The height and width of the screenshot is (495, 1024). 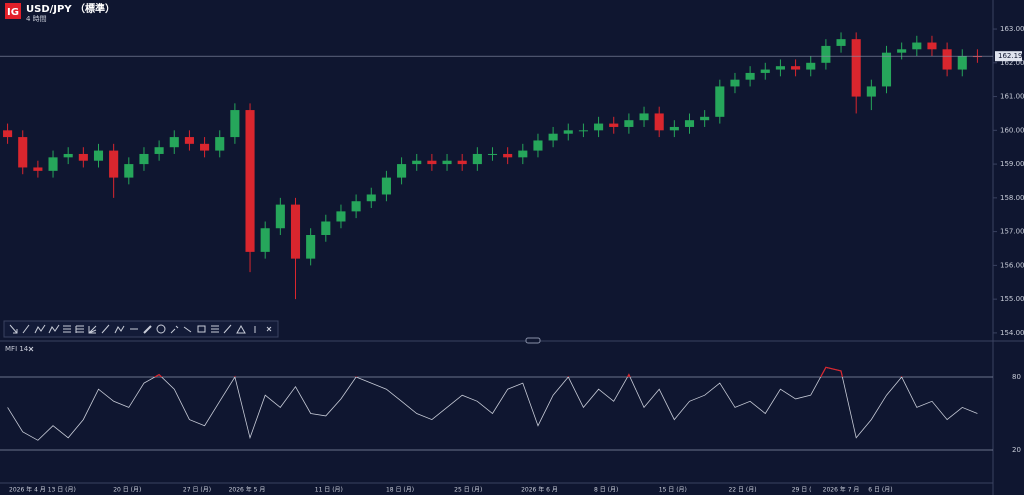 I want to click on logo-box, so click(x=13, y=11).